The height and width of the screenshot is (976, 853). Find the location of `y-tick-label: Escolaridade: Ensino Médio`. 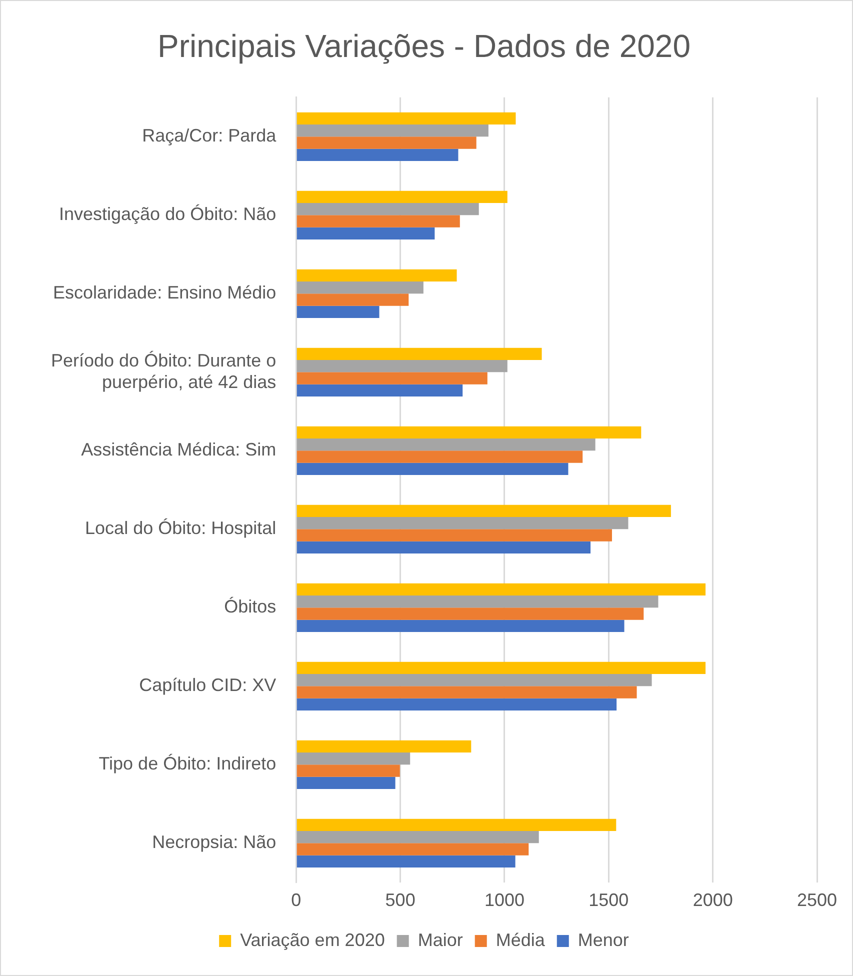

y-tick-label: Escolaridade: Ensino Médio is located at coordinates (164, 292).